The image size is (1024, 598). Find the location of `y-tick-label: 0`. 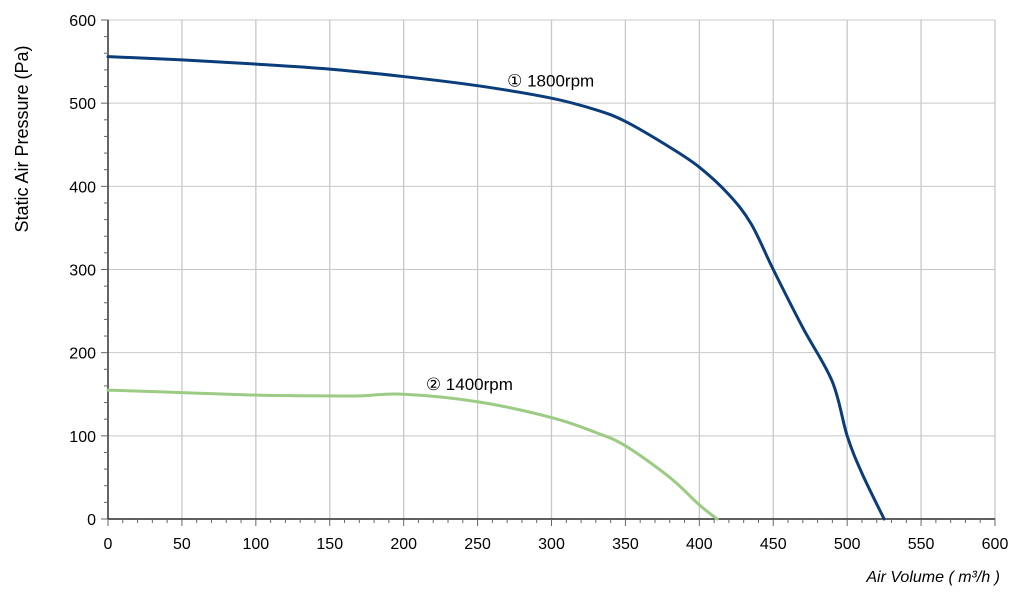

y-tick-label: 0 is located at coordinates (91, 520).